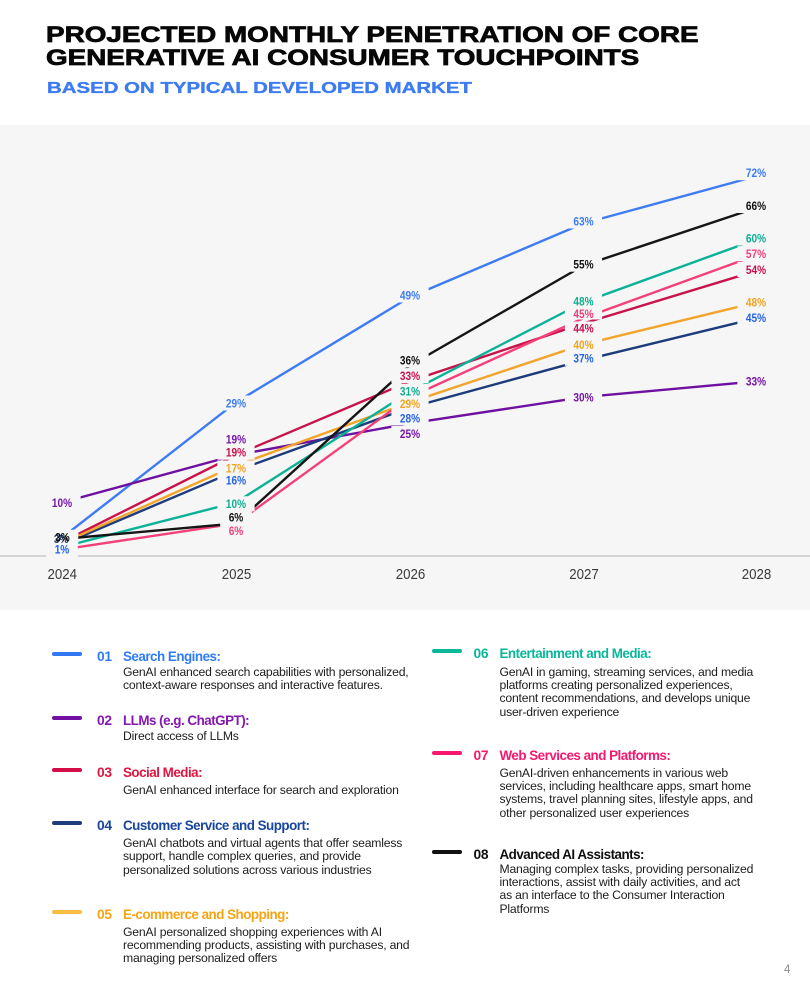 The image size is (810, 988). I want to click on svg-text: 55%, so click(583, 265).